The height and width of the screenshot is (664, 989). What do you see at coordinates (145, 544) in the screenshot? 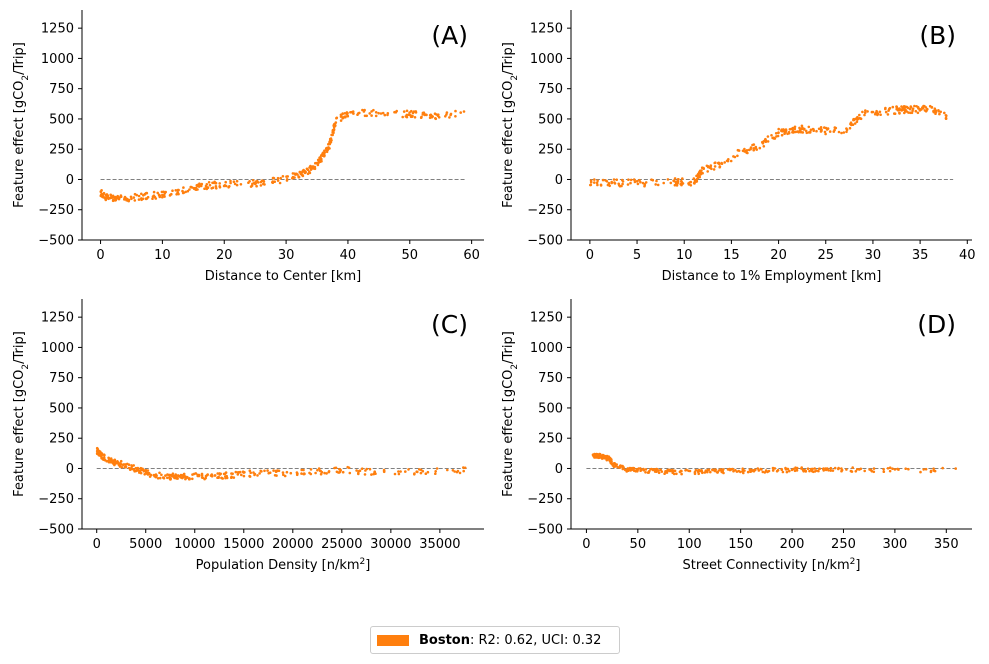
I see `x-tick-label: 5000` at bounding box center [145, 544].